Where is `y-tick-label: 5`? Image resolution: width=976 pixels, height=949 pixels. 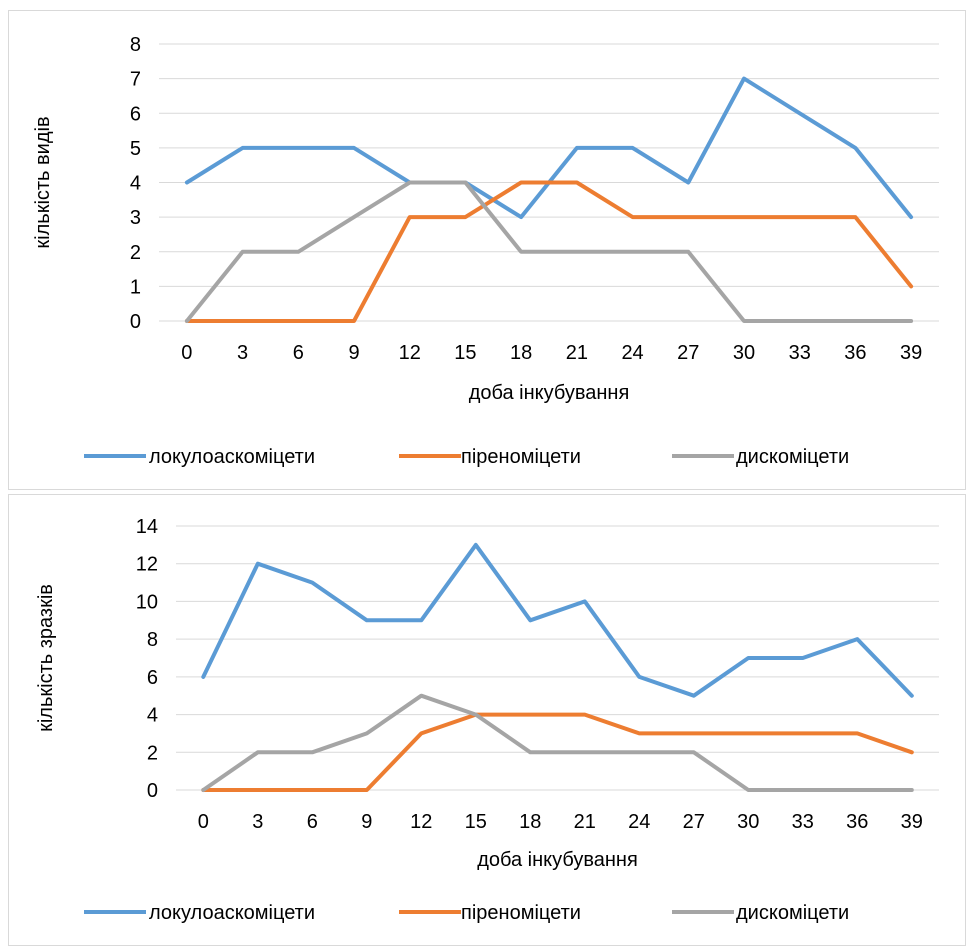
y-tick-label: 5 is located at coordinates (135, 149).